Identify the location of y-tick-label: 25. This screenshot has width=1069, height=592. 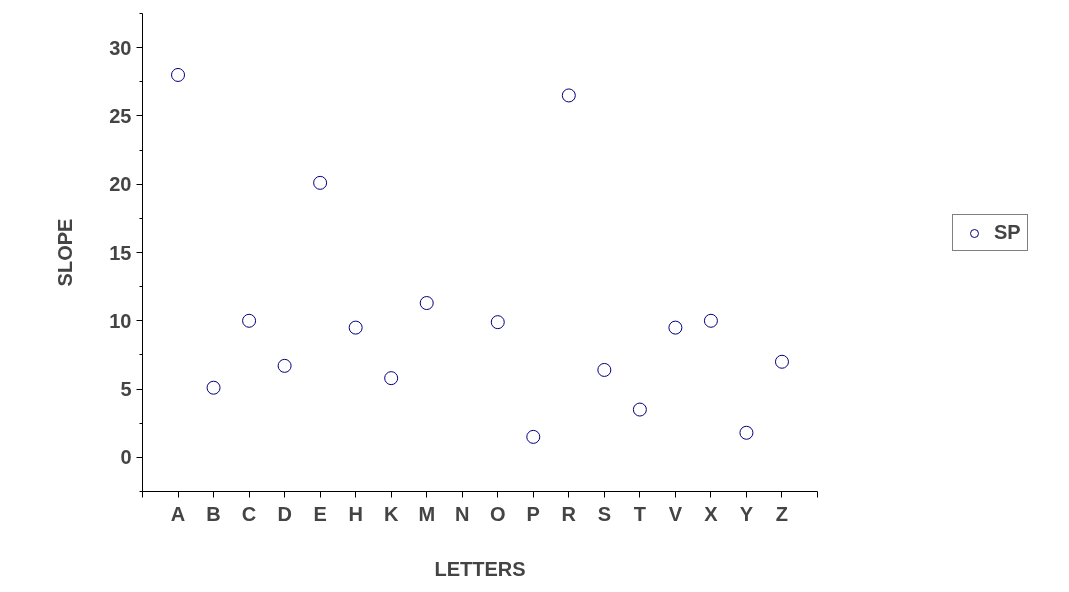
(120, 115).